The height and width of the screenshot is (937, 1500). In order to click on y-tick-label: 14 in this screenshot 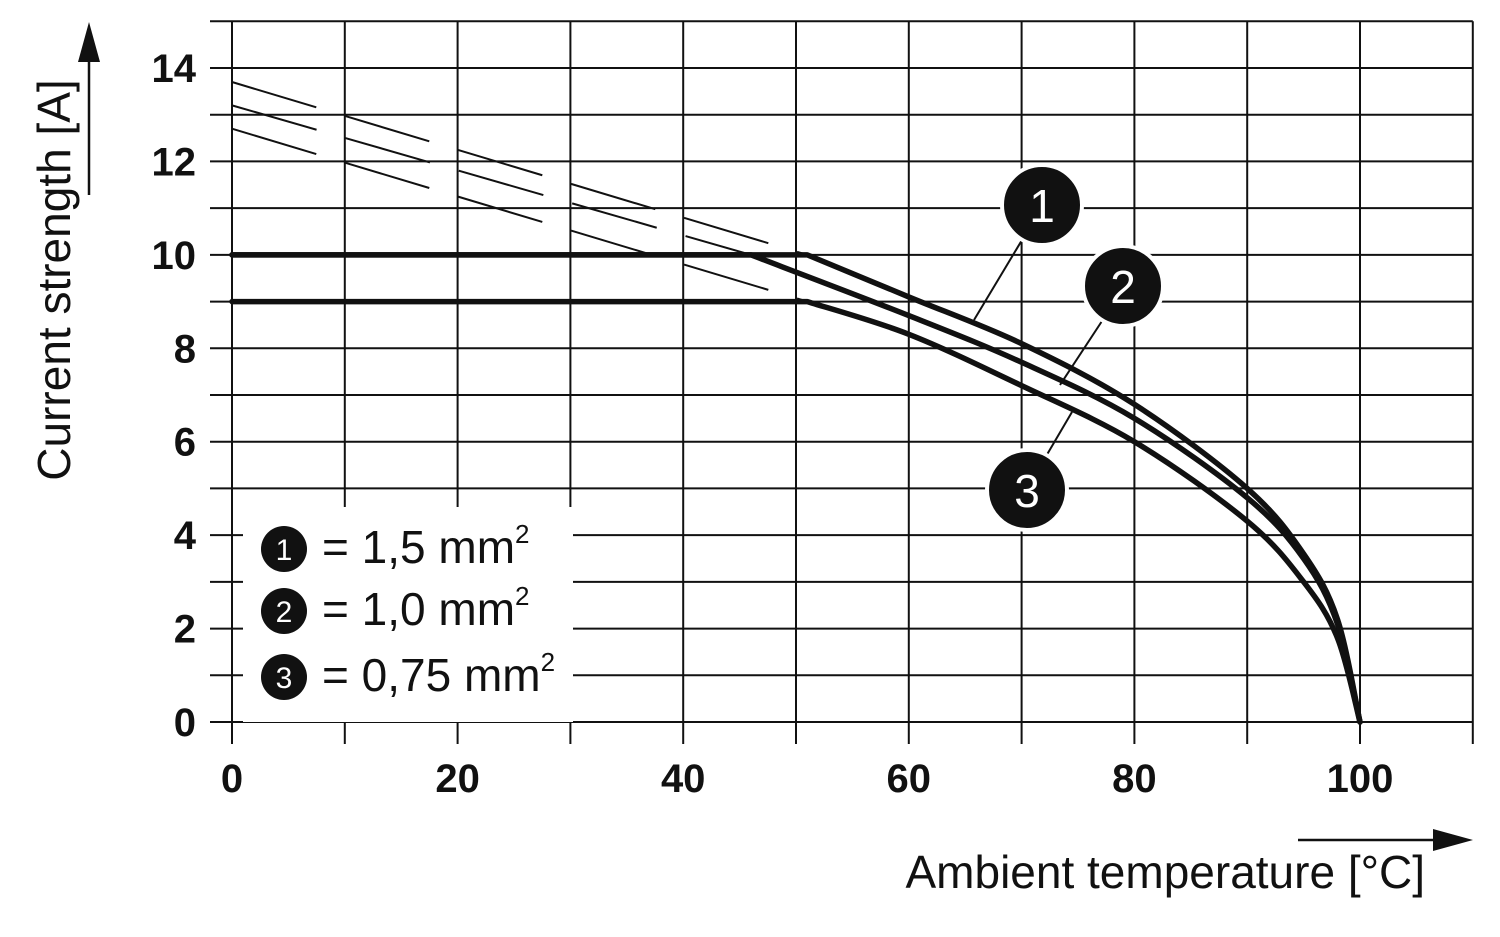, I will do `click(174, 69)`.